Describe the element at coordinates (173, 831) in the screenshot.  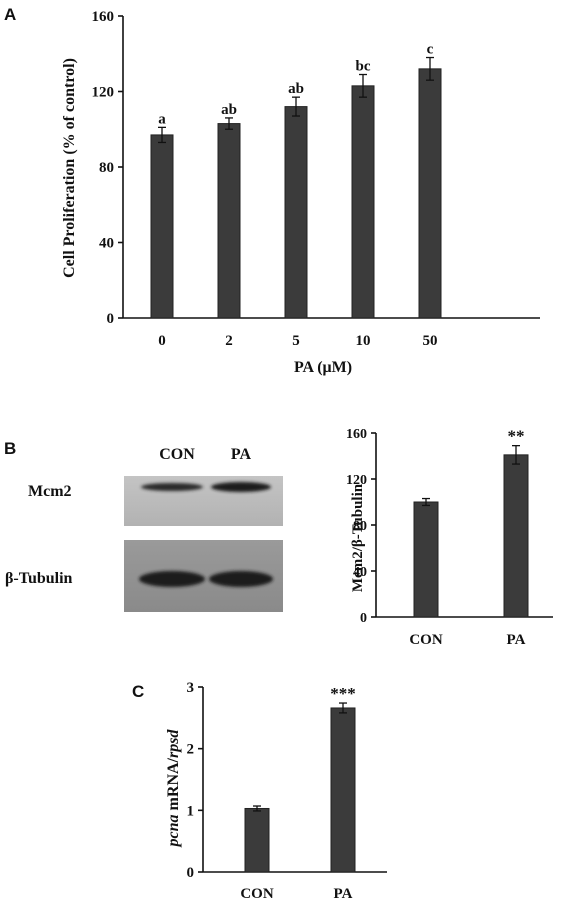
I see `chart-c-y-label-gene: pcna` at that location.